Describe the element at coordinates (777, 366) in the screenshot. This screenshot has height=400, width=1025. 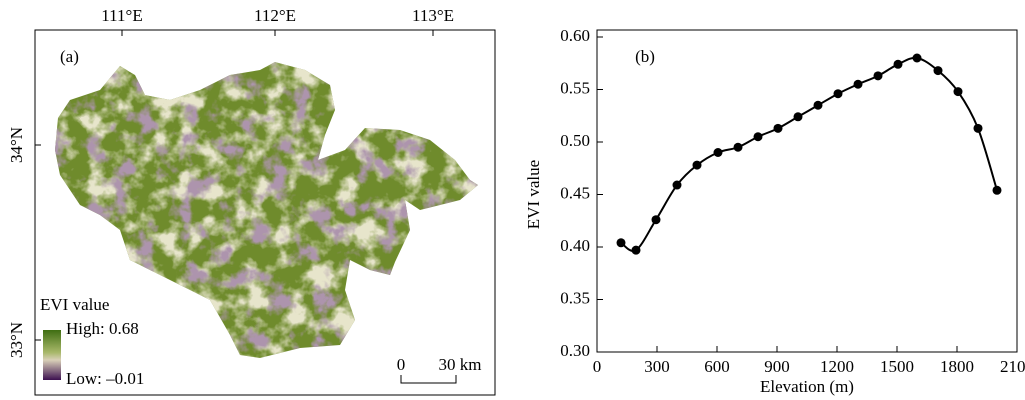
I see `x-tick-label: 900` at that location.